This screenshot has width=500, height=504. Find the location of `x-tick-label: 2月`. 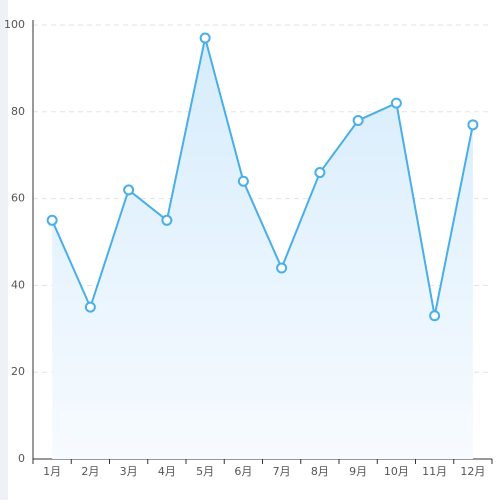

x-tick-label: 2月 is located at coordinates (90, 471).